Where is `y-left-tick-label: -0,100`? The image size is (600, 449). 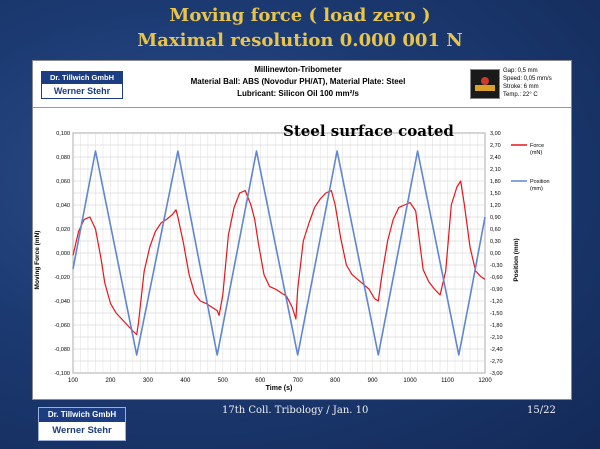
y-left-tick-label: -0,100 is located at coordinates (62, 374).